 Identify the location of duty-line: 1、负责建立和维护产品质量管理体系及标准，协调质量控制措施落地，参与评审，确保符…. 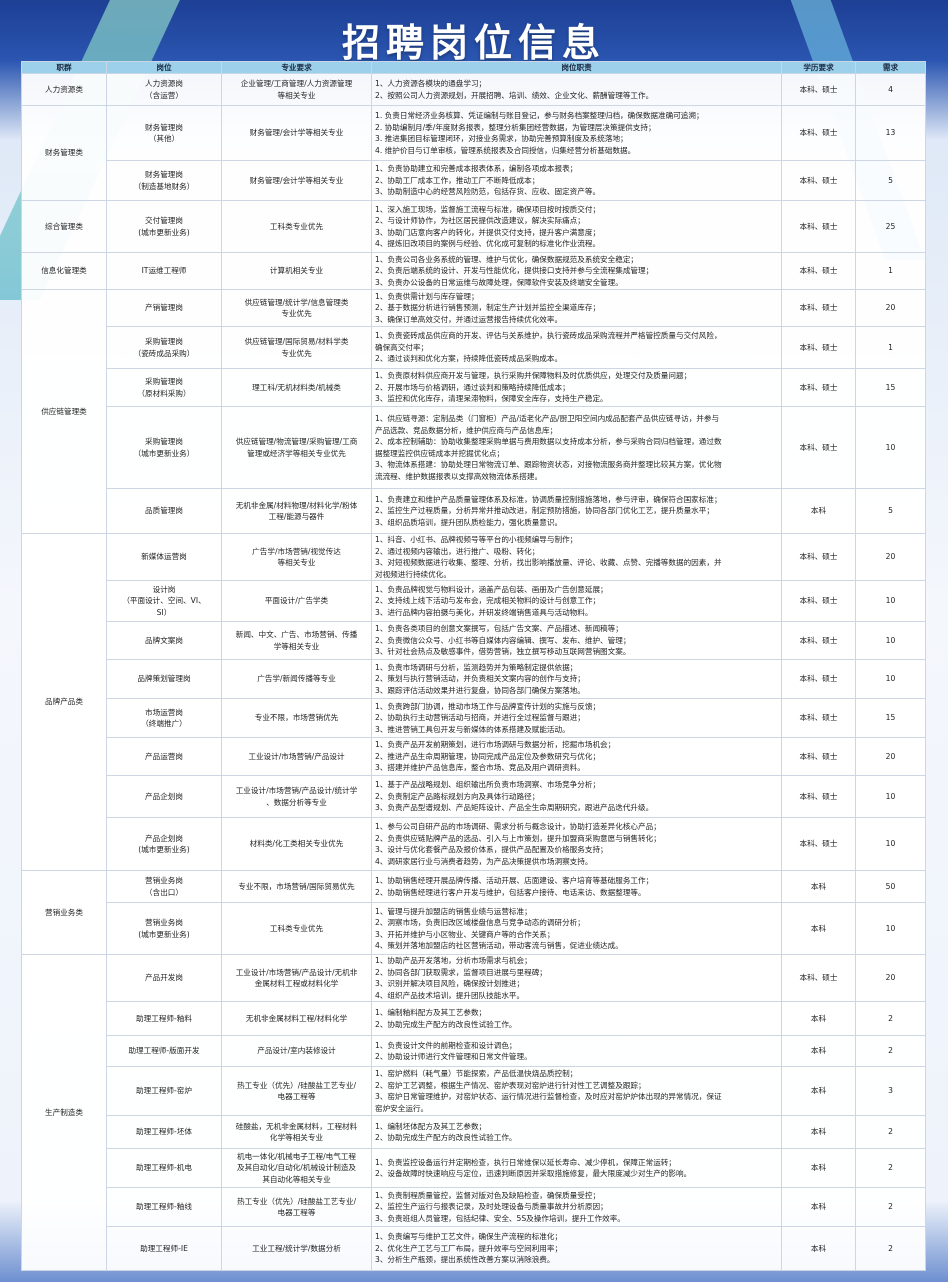
(548, 499).